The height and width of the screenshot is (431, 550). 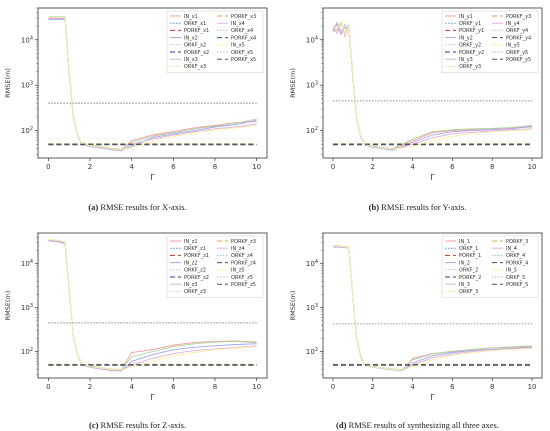 What do you see at coordinates (517, 53) in the screenshot?
I see `legend-label: ORKF_y5` at bounding box center [517, 53].